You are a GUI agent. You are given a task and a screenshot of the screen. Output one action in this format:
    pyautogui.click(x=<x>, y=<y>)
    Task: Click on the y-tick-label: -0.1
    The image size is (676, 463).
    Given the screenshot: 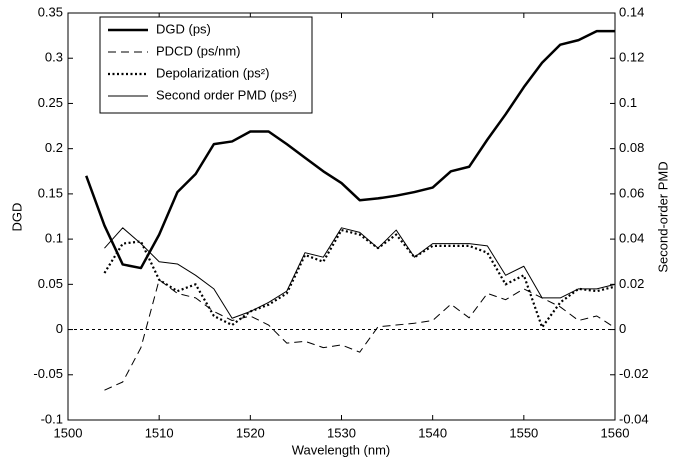 What is the action you would take?
    pyautogui.click(x=52, y=418)
    